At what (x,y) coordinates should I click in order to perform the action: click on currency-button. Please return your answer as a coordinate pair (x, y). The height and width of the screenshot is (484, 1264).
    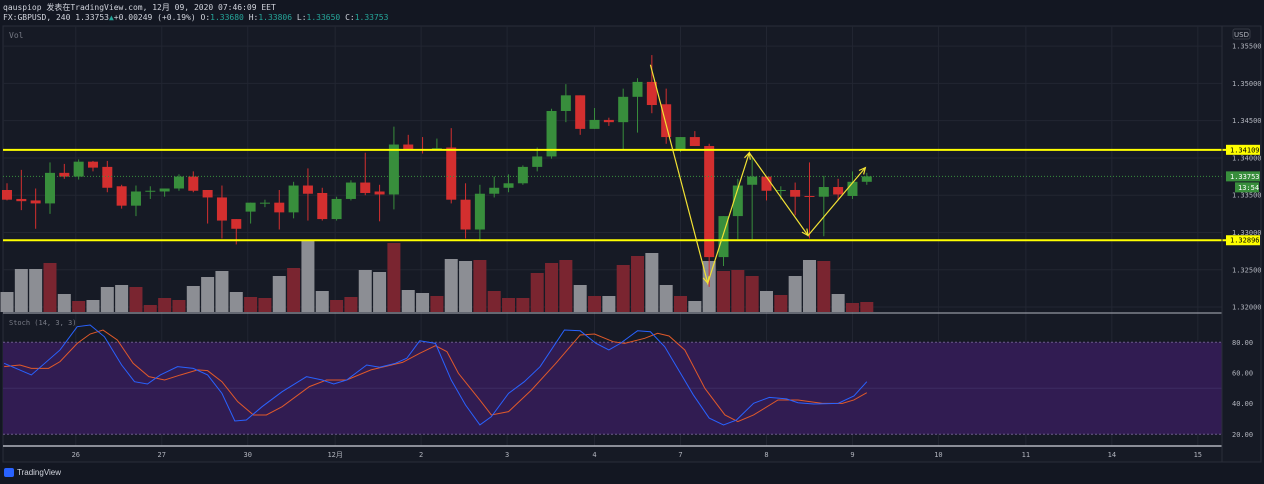
    Looking at the image, I should click on (1241, 34).